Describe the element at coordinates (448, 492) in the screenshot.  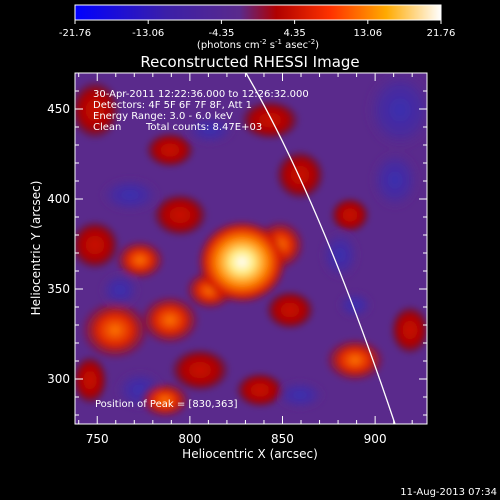
I see `footer-date: 11-Aug-2013 07:34` at that location.